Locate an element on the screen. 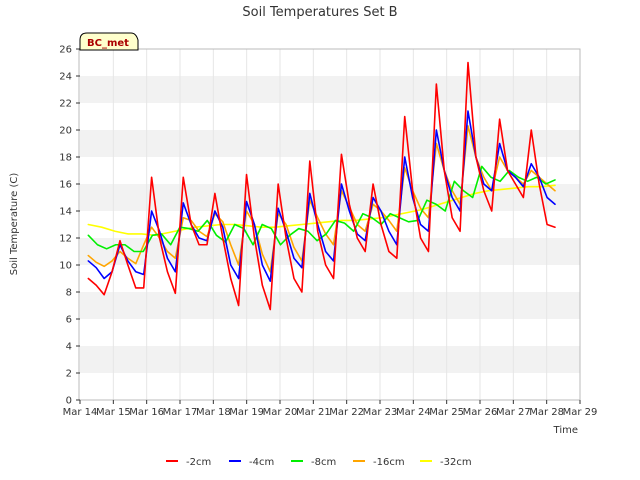 This screenshot has width=640, height=480. x-tick-label: Mar 19 is located at coordinates (246, 412).